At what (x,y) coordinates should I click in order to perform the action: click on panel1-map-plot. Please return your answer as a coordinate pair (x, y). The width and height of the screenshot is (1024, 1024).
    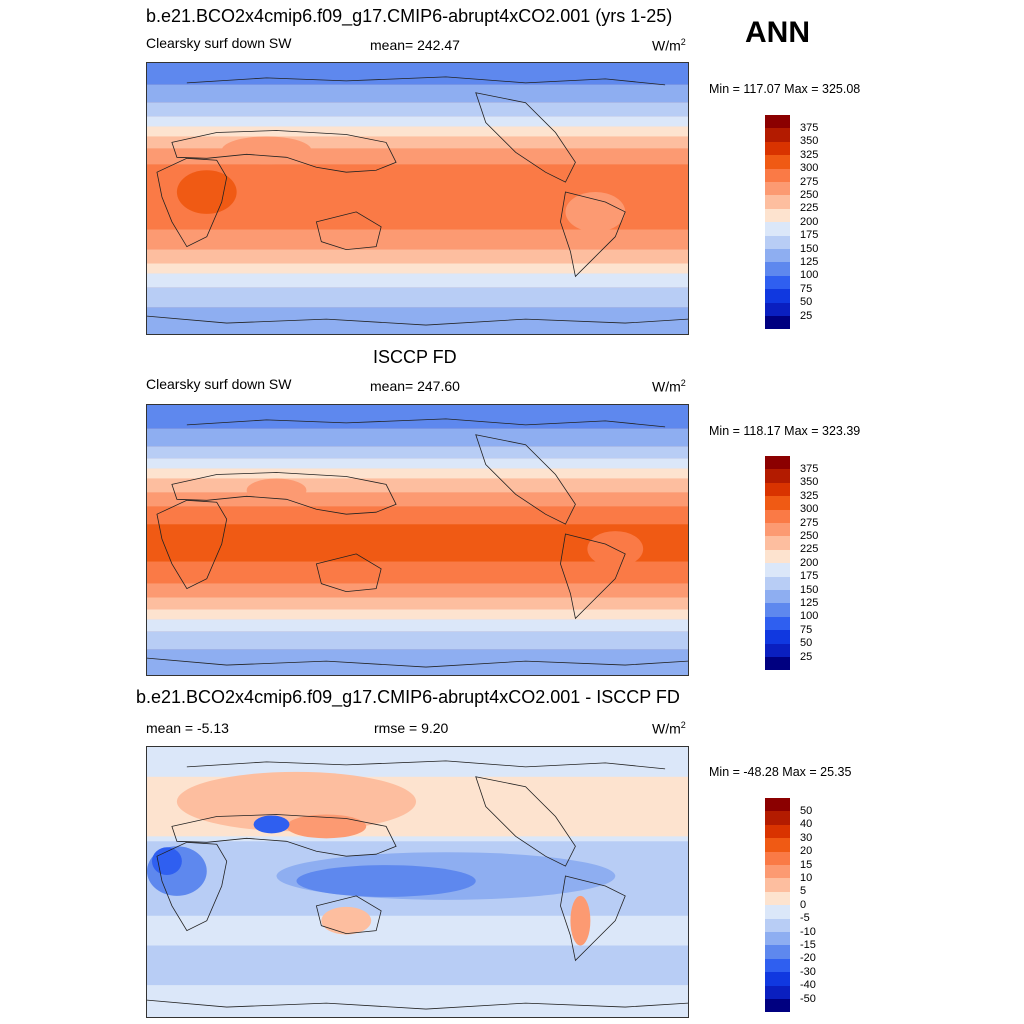
    Looking at the image, I should click on (417, 198).